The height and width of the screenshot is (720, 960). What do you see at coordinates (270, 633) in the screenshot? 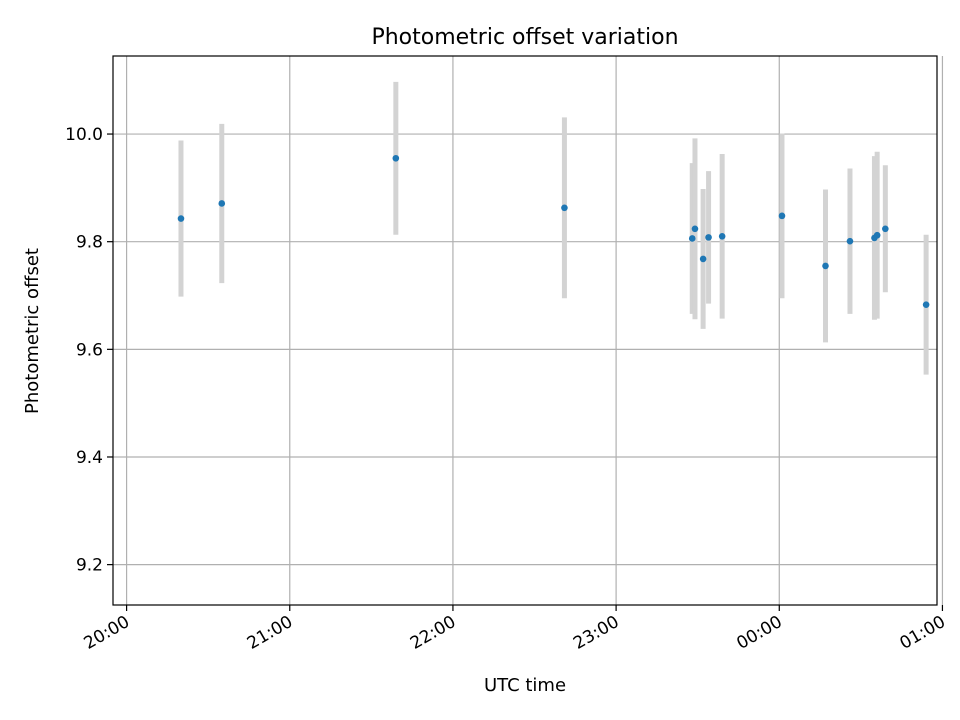
I see `x-tick-label: 21:00` at bounding box center [270, 633].